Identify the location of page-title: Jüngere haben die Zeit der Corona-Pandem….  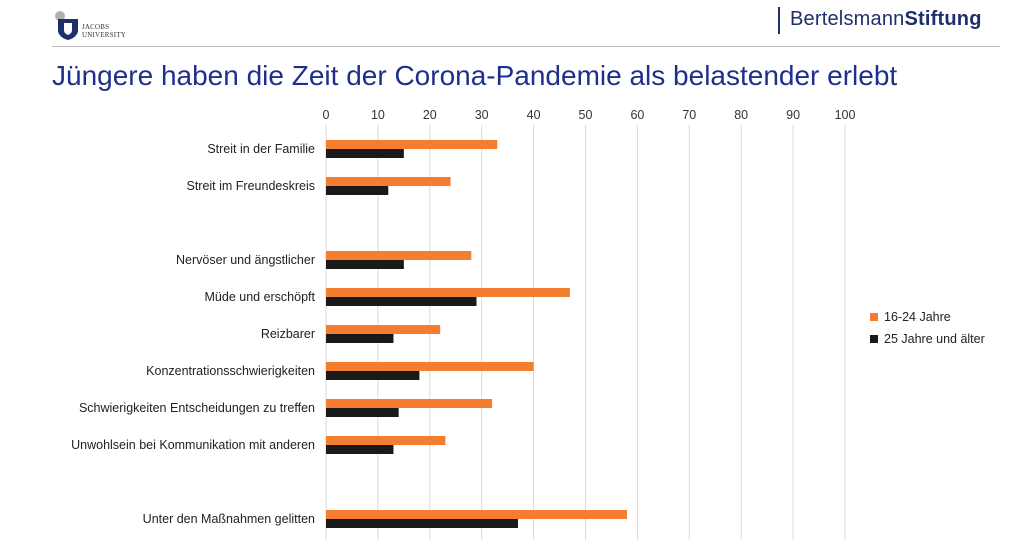
(475, 75).